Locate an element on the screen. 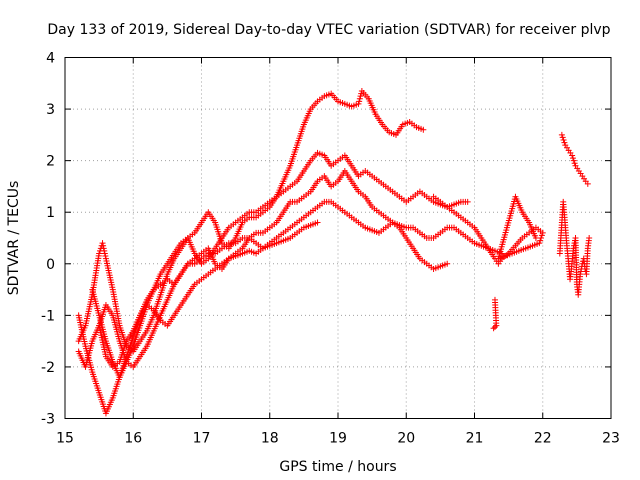 This screenshot has height=480, width=640. series-track-i is located at coordinates (495, 314).